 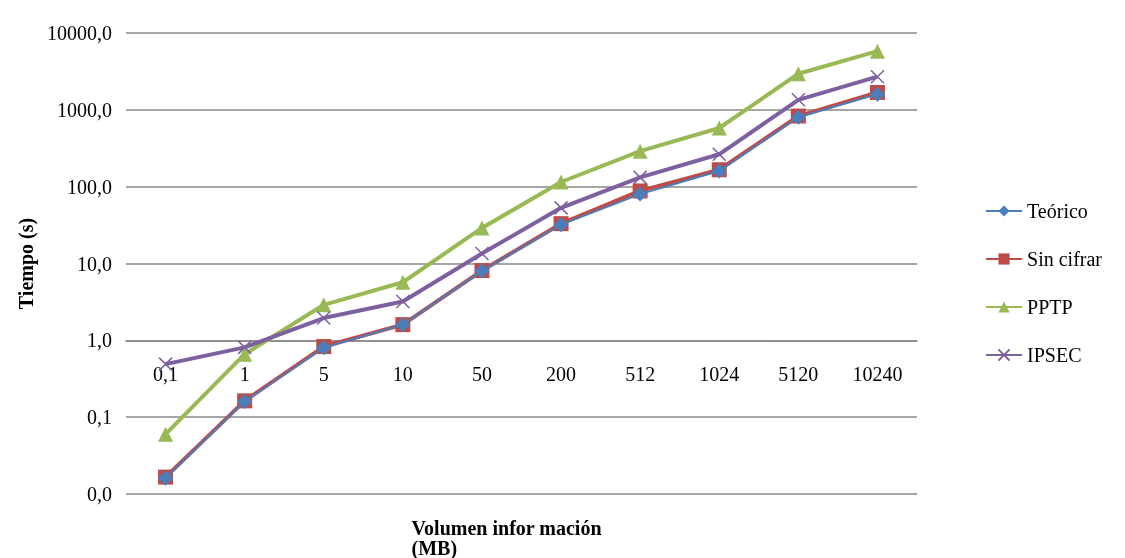 I want to click on y-tick-label: 100,0, so click(x=89, y=186).